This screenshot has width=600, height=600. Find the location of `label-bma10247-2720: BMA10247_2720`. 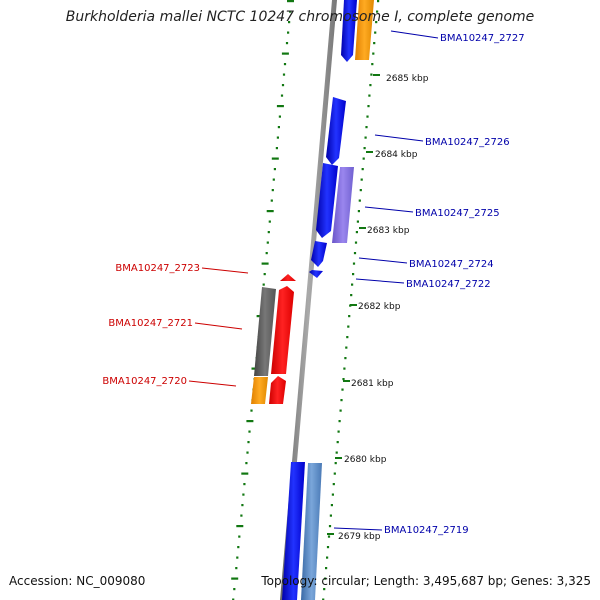

label-bma10247-2720: BMA10247_2720 is located at coordinates (169, 381).